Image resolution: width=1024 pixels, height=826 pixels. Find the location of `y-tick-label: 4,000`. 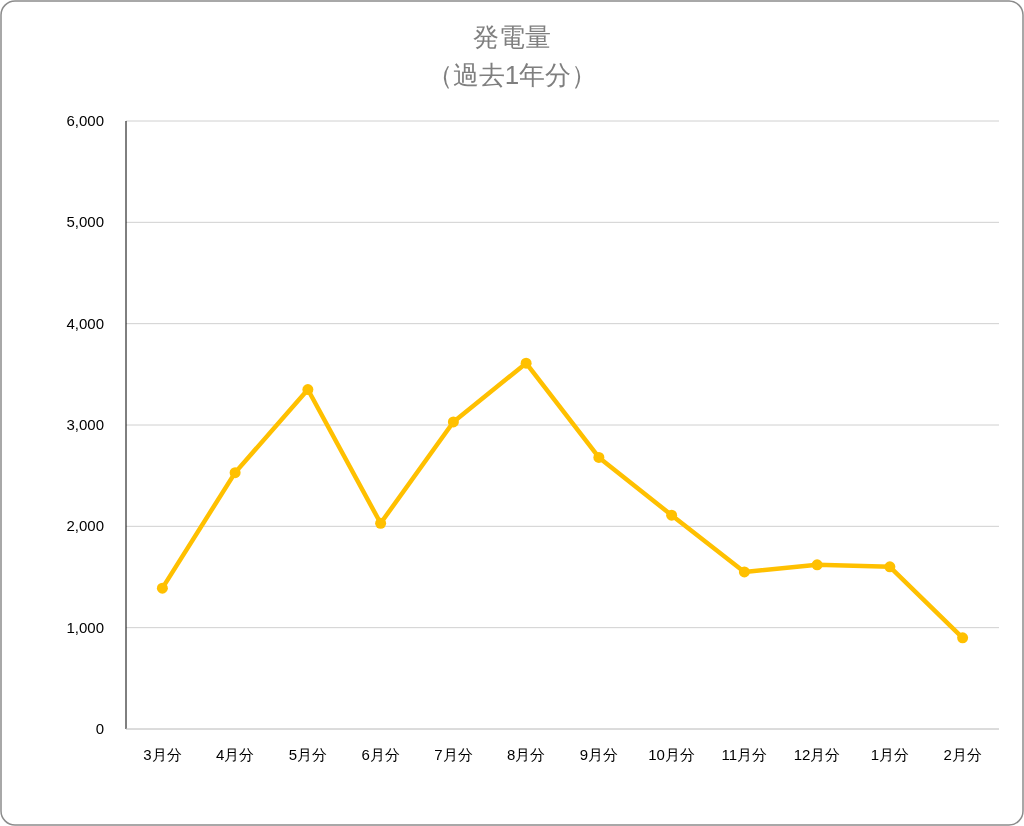

y-tick-label: 4,000 is located at coordinates (85, 323).